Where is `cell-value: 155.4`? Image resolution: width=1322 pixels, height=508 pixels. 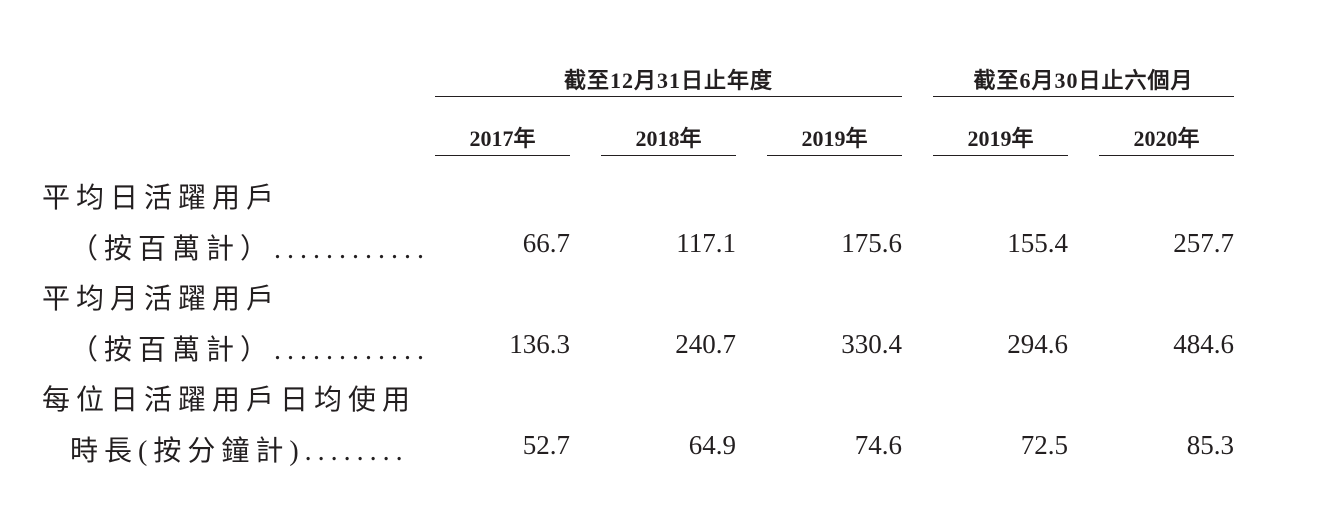 cell-value: 155.4 is located at coordinates (1037, 243).